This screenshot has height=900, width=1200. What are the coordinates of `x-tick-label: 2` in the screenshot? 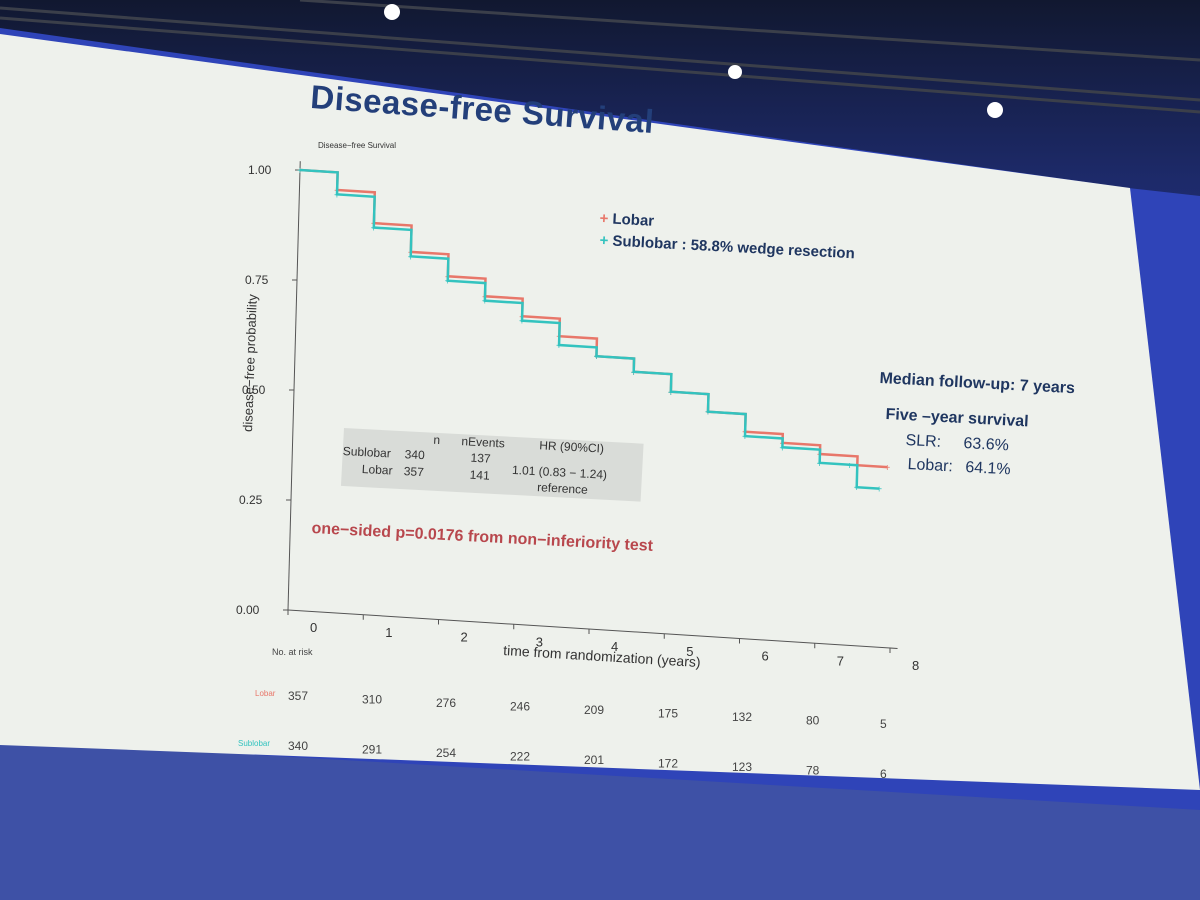 It's located at (464, 637).